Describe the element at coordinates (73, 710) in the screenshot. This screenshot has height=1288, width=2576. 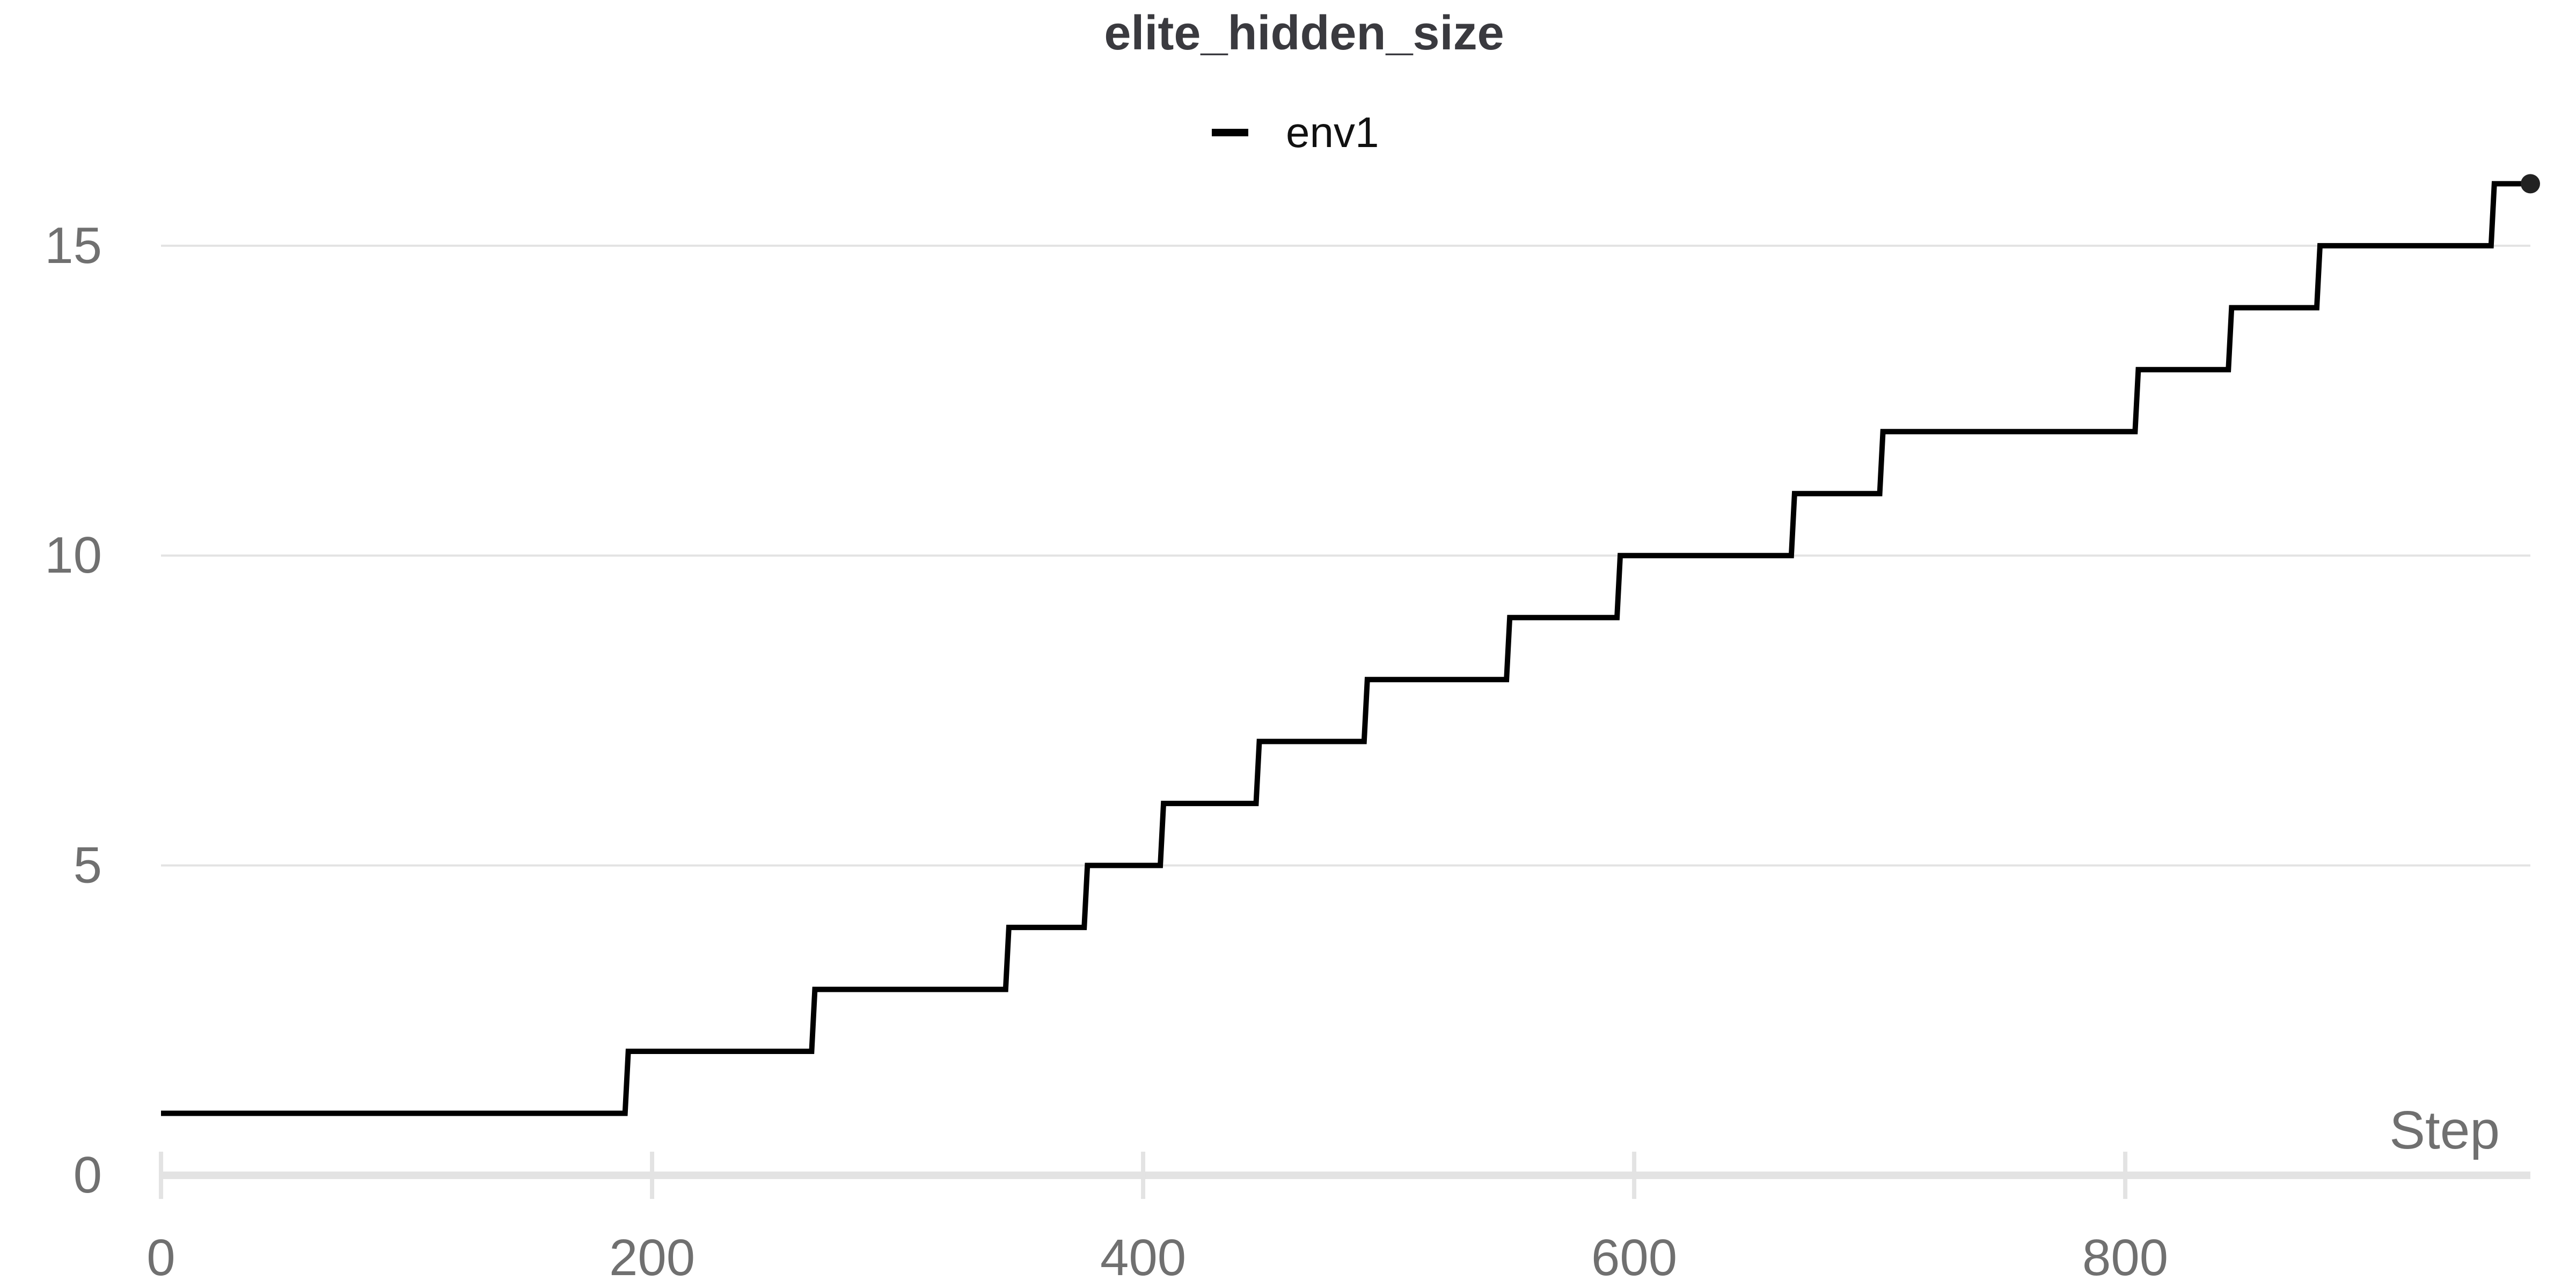
I see `y-axis: 0 5 10 15` at that location.